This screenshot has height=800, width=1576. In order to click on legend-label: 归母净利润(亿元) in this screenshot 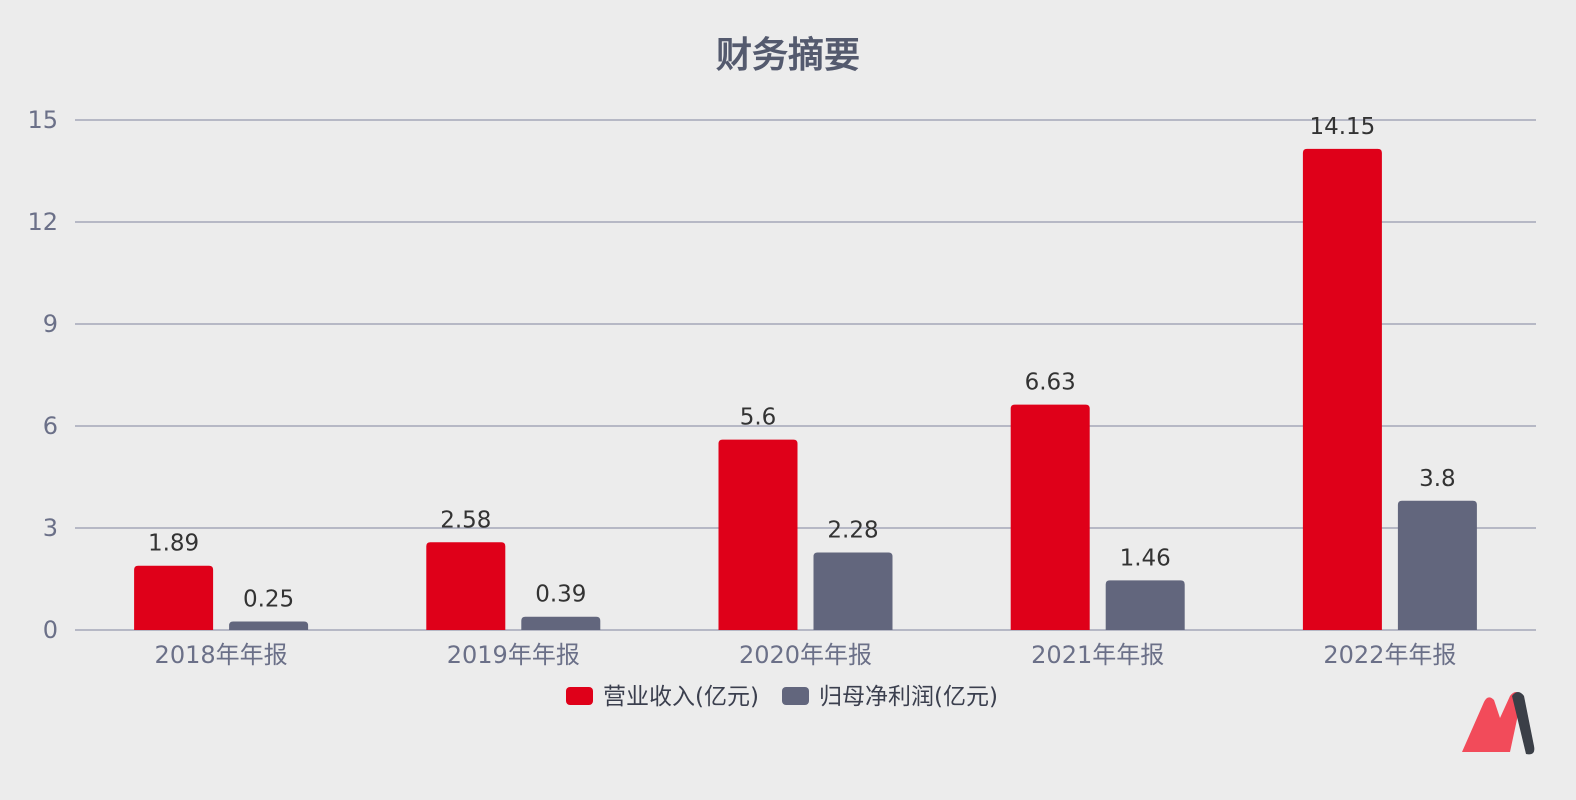, I will do `click(908, 697)`.